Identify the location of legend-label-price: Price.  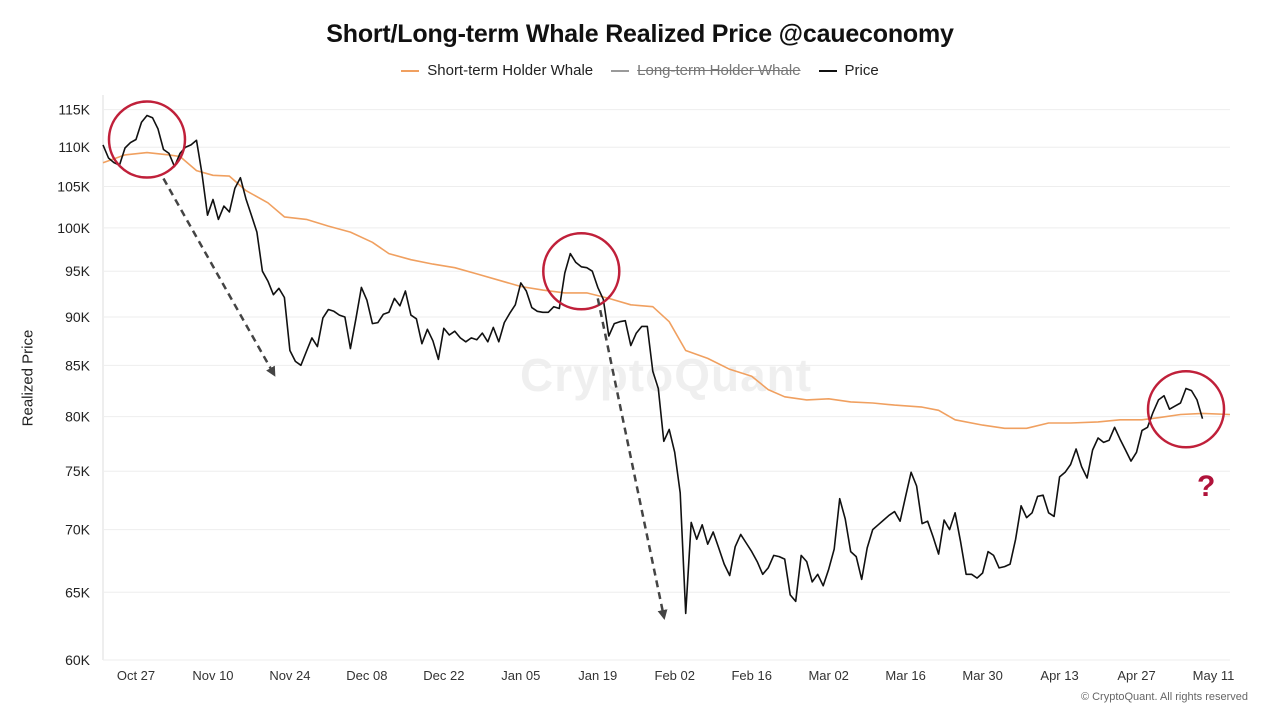
(861, 70).